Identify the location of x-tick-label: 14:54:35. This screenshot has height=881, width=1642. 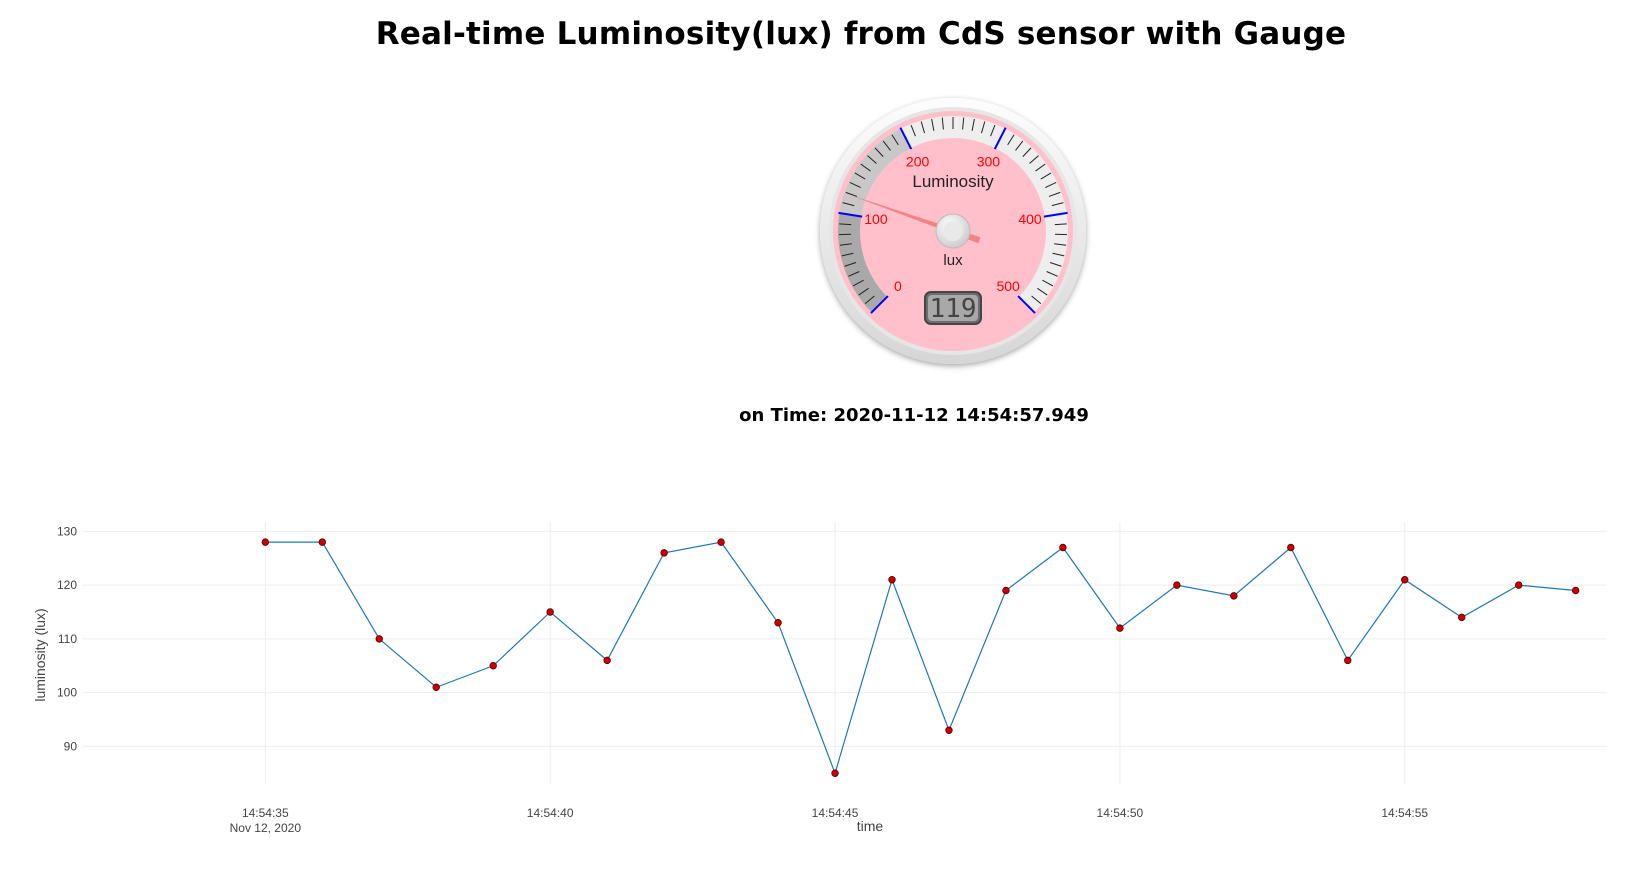
(265, 813).